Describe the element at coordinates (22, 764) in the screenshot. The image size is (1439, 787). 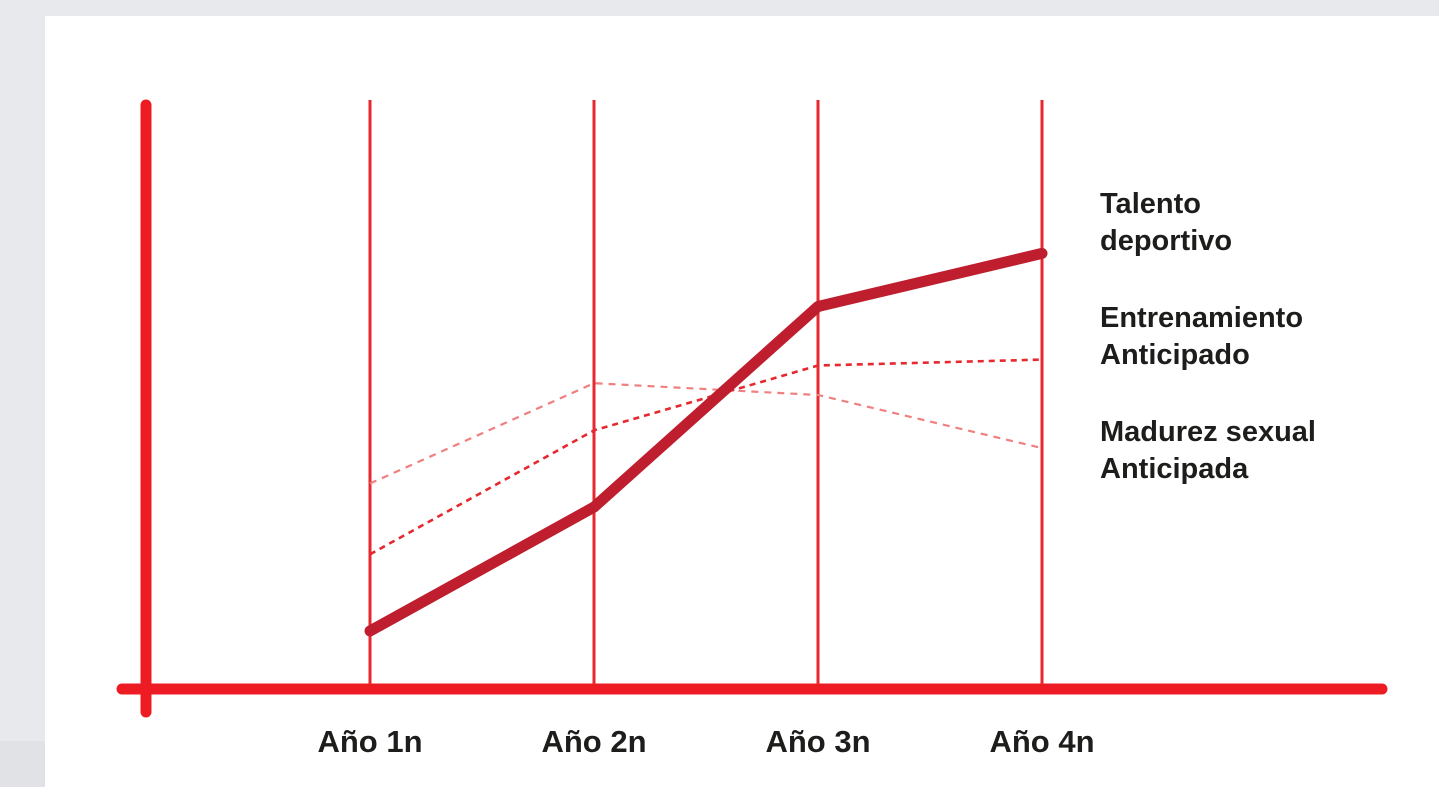
I see `background-band` at that location.